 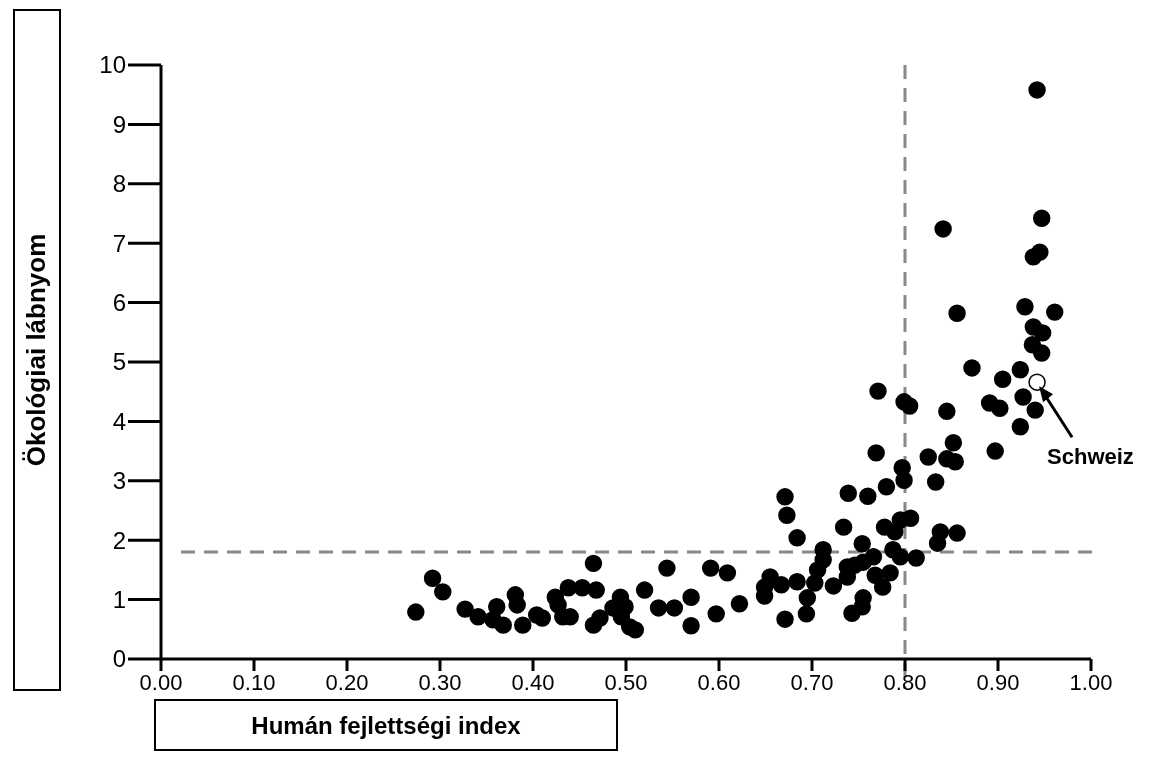 What do you see at coordinates (161, 682) in the screenshot?
I see `x-tick-label: 0.00` at bounding box center [161, 682].